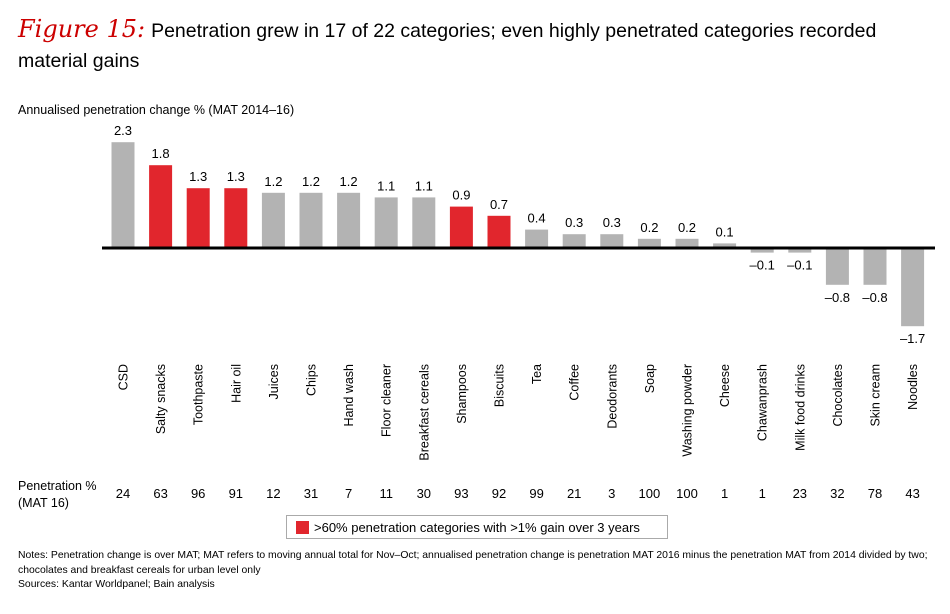 This screenshot has height=614, width=950. What do you see at coordinates (912, 338) in the screenshot?
I see `bar-value-label: –1.7` at bounding box center [912, 338].